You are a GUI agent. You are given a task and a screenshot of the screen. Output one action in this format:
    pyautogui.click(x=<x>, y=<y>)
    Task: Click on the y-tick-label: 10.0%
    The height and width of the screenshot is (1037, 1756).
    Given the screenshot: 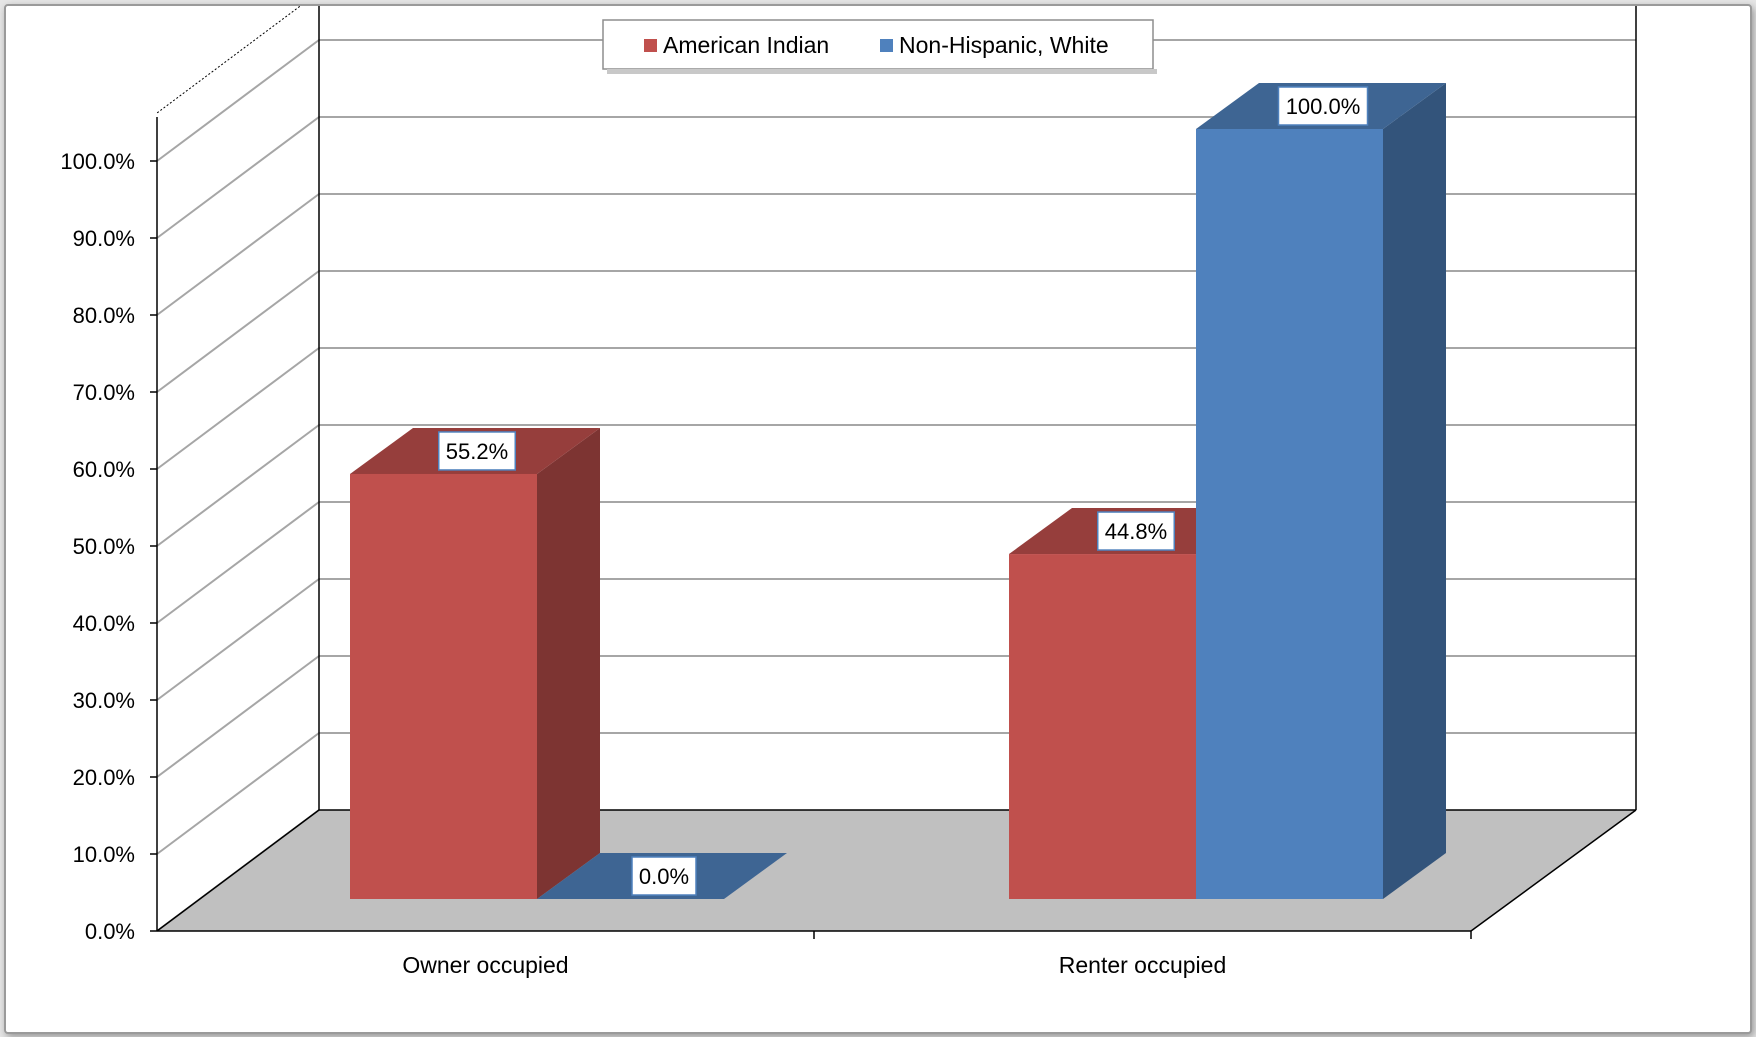 What is the action you would take?
    pyautogui.click(x=104, y=854)
    